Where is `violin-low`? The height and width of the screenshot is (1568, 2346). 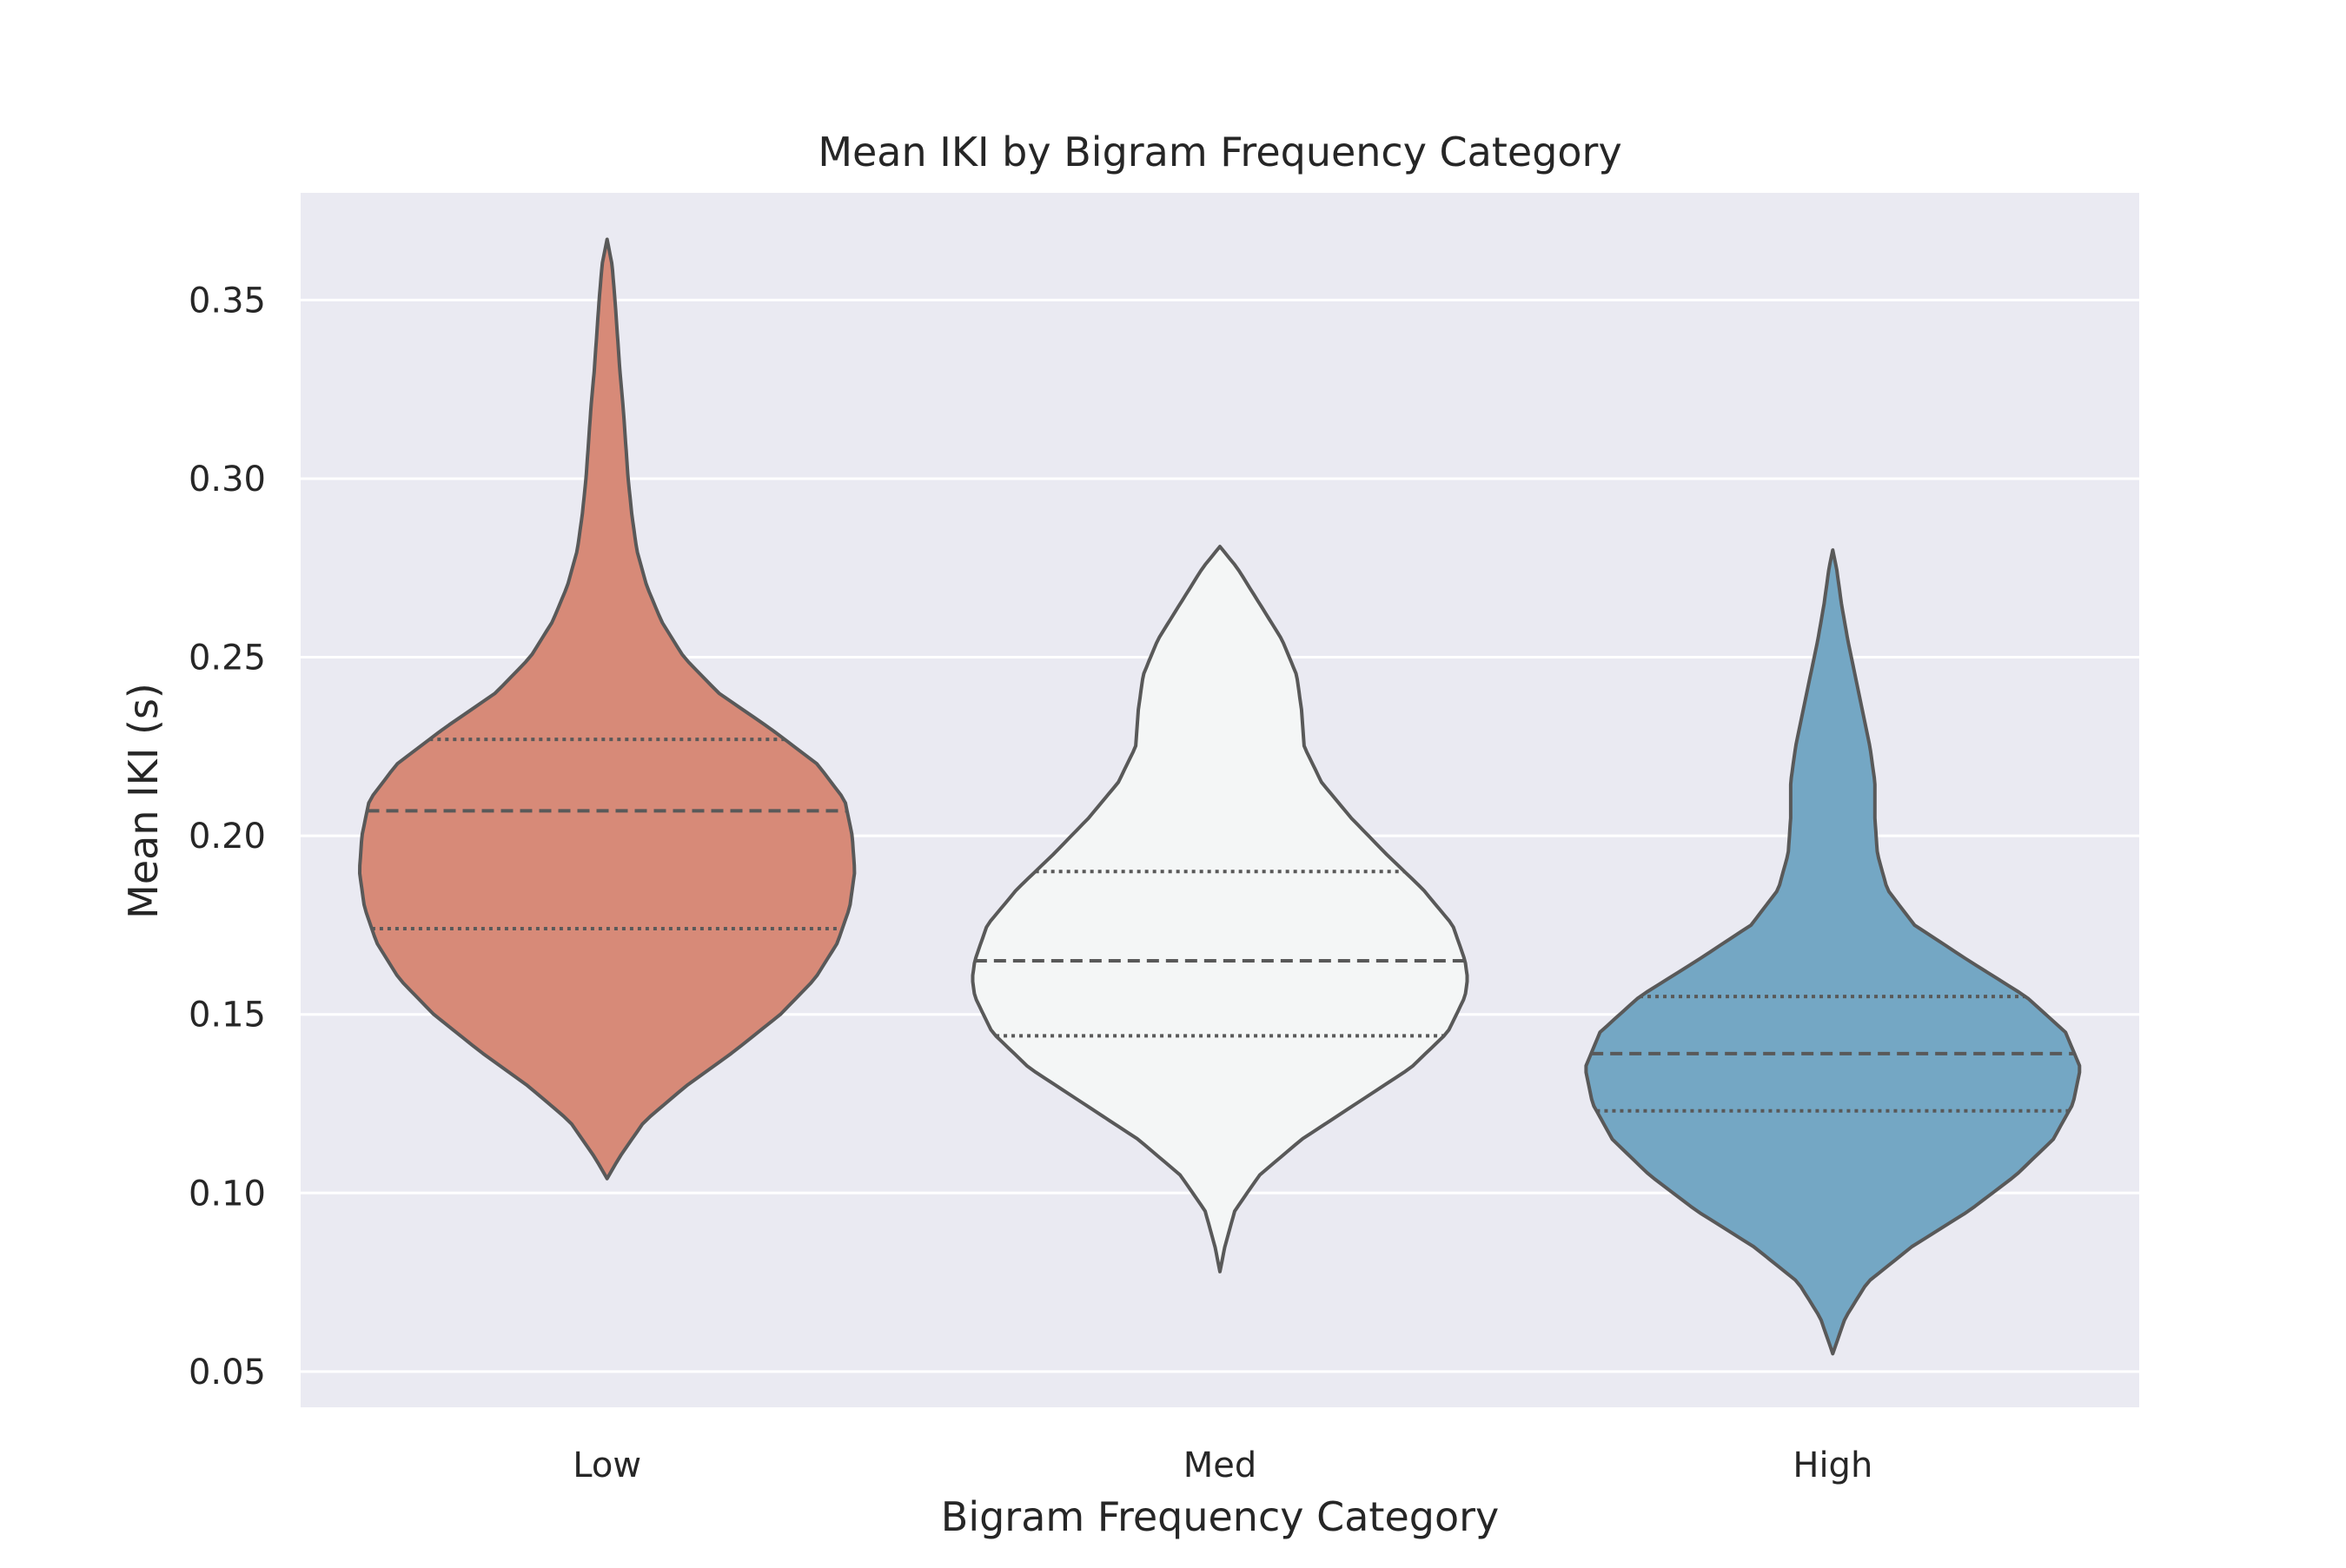 violin-low is located at coordinates (608, 709).